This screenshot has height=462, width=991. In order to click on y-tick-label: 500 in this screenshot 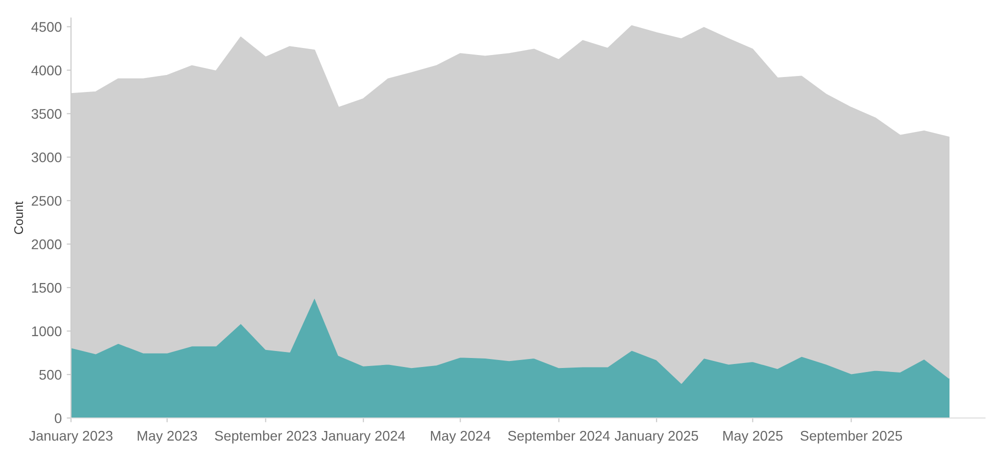, I will do `click(50, 375)`.